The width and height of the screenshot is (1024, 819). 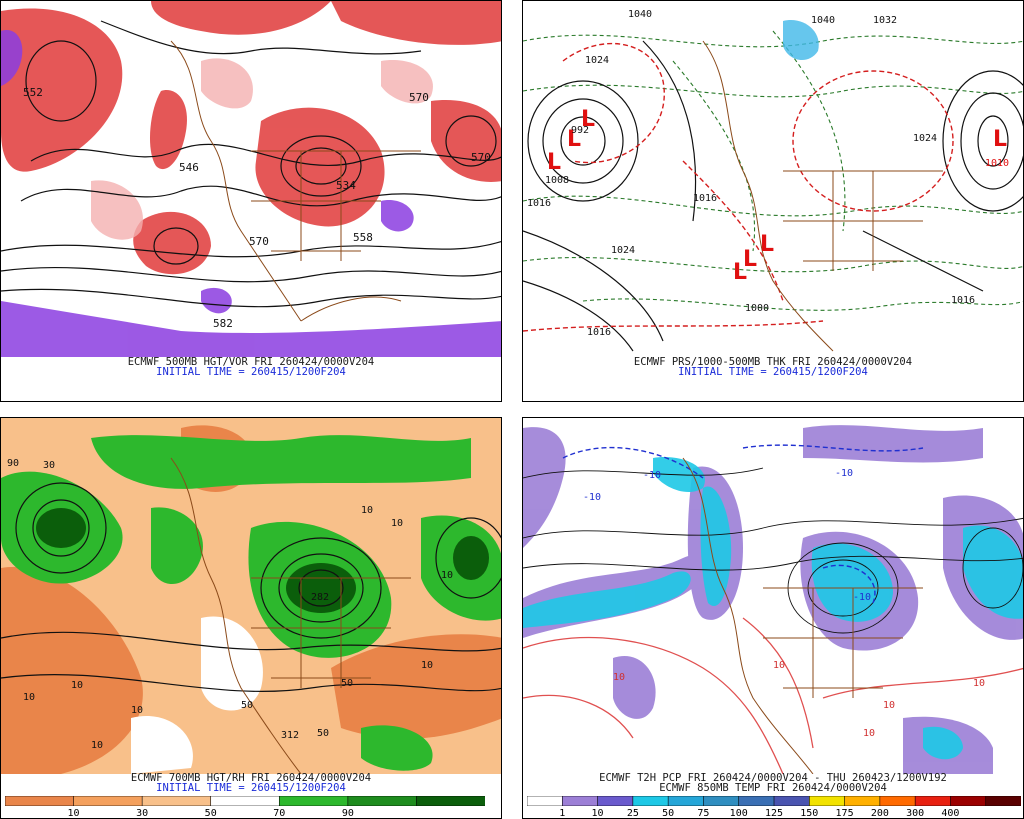 What do you see at coordinates (33, 92) in the screenshot?
I see `contour-label: 552` at bounding box center [33, 92].